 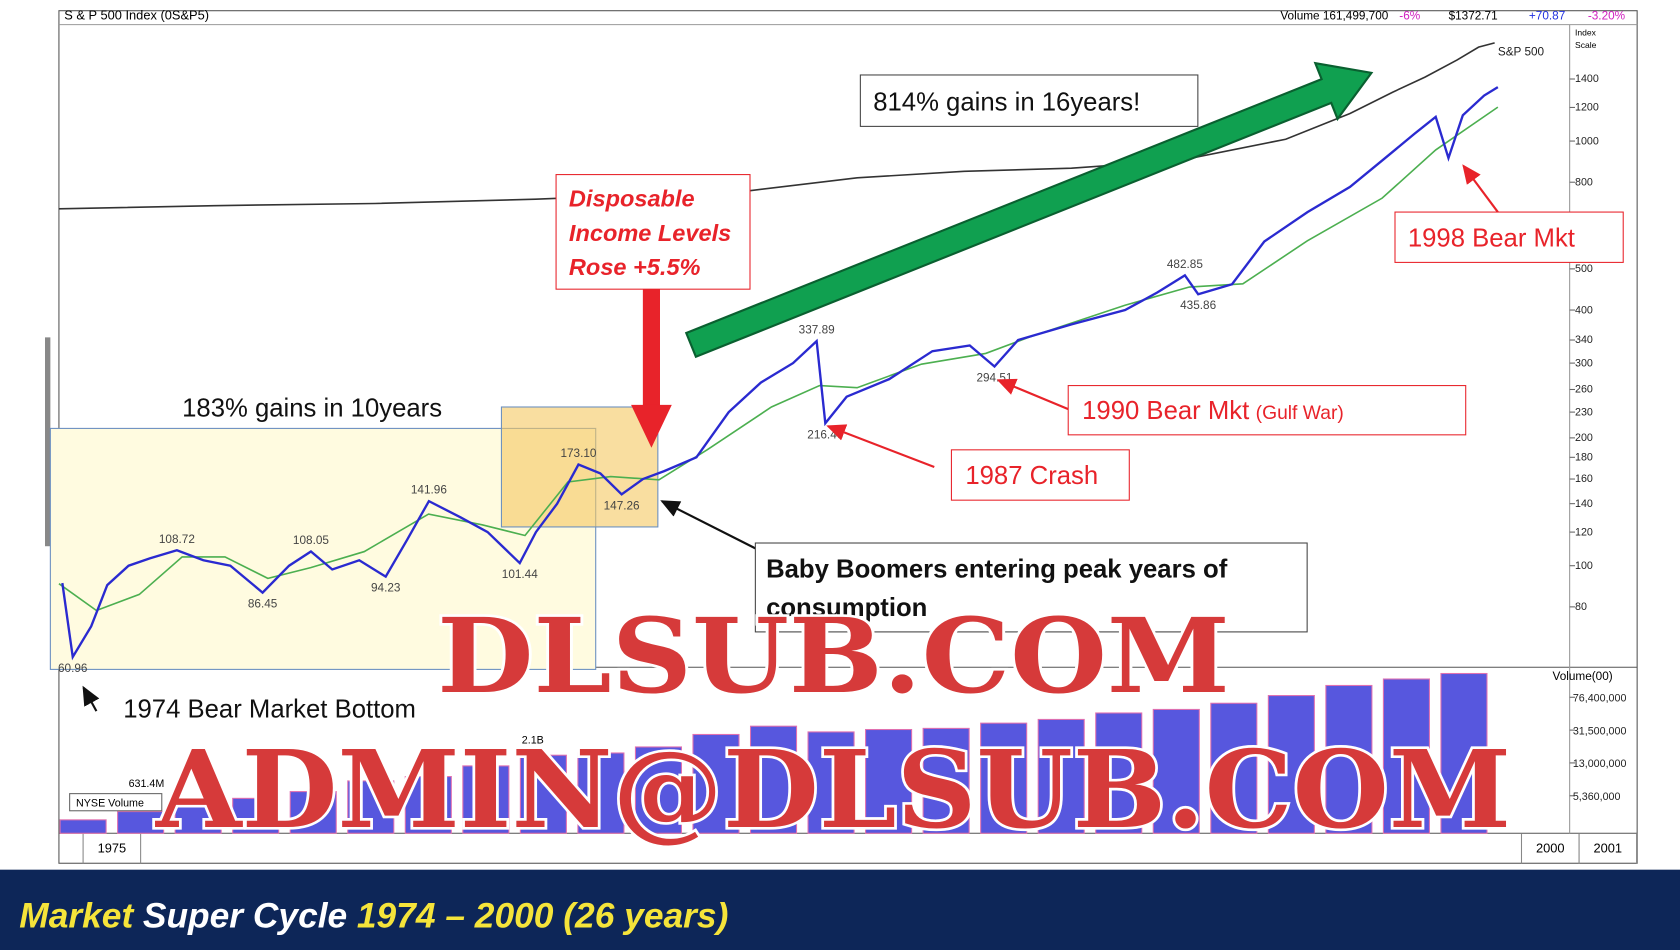 I want to click on footer-text: Market, so click(x=76, y=916).